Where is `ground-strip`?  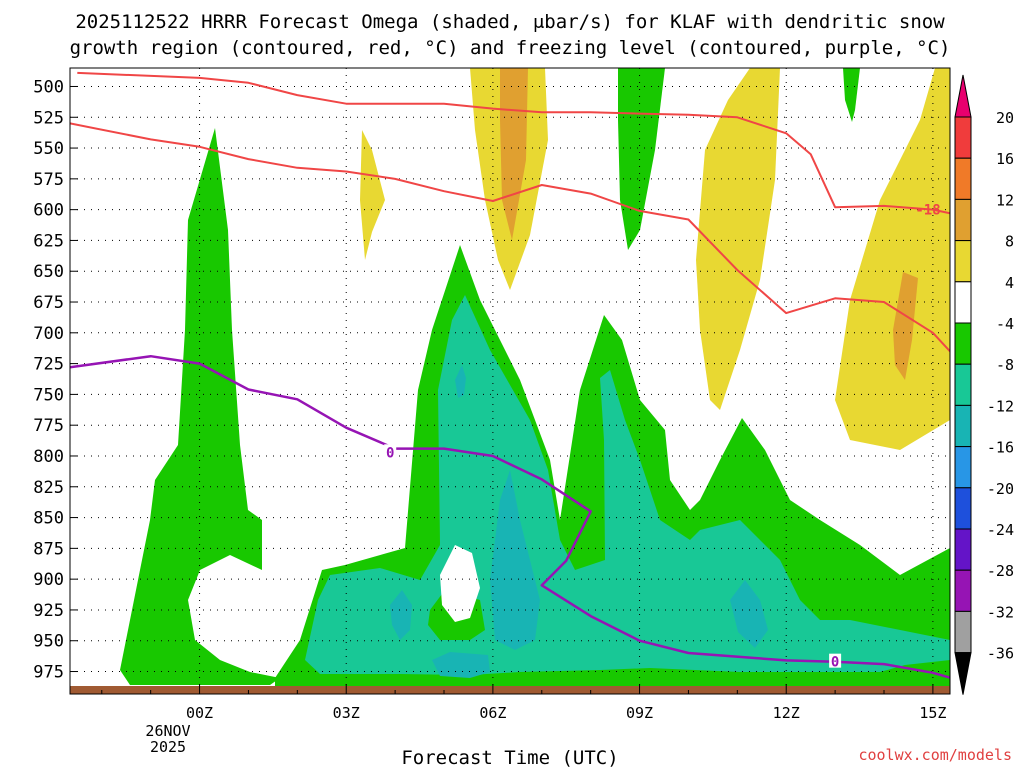 ground-strip is located at coordinates (510, 690).